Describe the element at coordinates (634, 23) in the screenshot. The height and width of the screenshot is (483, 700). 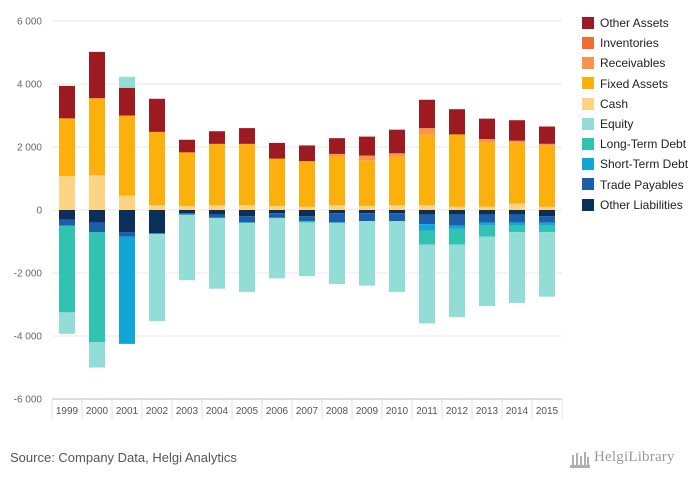
I see `legend-label: Other Assets` at that location.